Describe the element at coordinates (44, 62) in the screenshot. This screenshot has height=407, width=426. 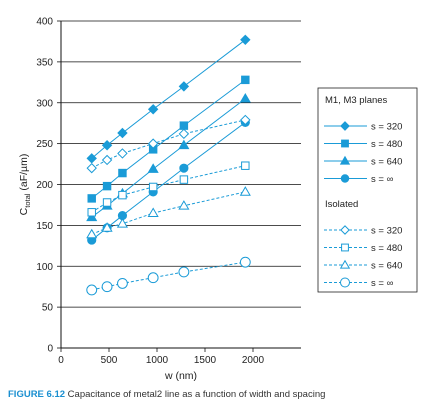
I see `y-tick-label: 350` at that location.